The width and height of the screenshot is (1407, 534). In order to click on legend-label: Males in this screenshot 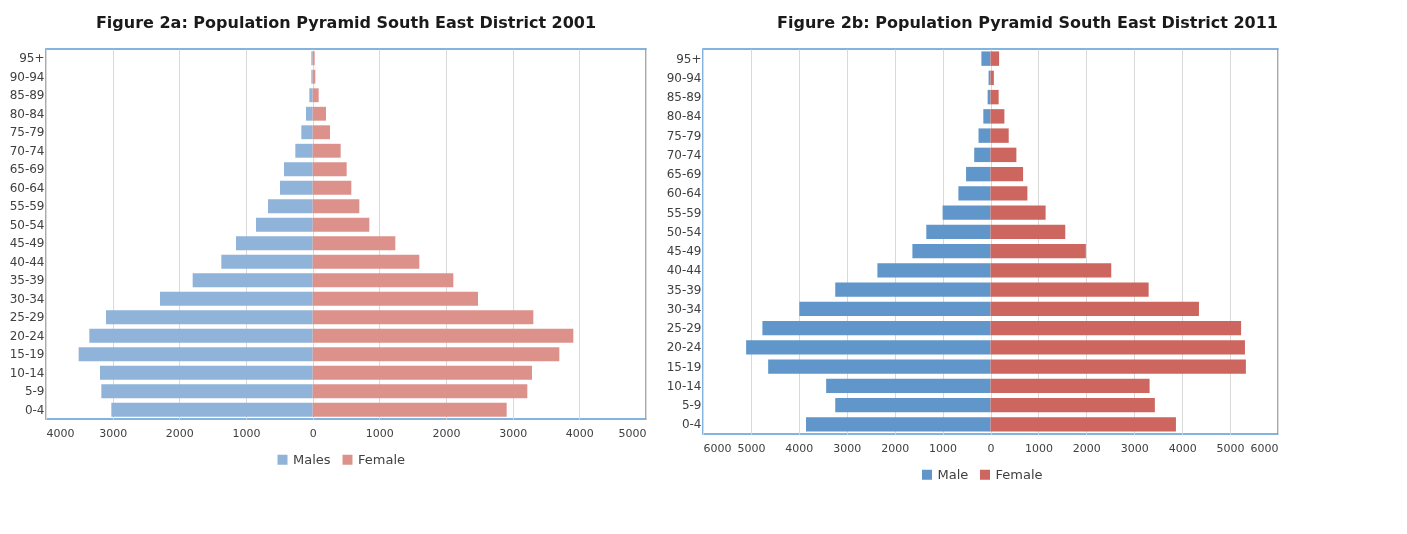, I will do `click(312, 459)`.